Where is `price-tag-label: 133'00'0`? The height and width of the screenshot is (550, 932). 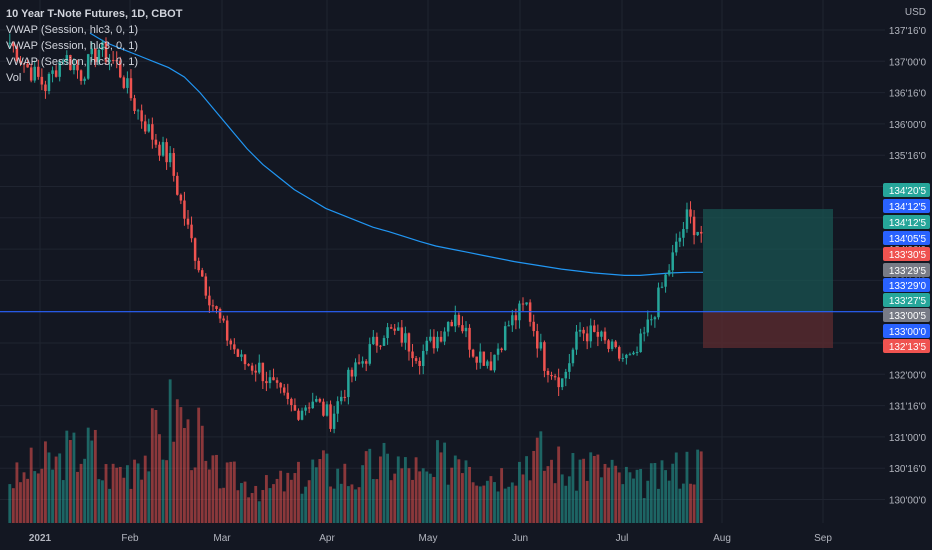
price-tag-label: 133'00'0 is located at coordinates (908, 332).